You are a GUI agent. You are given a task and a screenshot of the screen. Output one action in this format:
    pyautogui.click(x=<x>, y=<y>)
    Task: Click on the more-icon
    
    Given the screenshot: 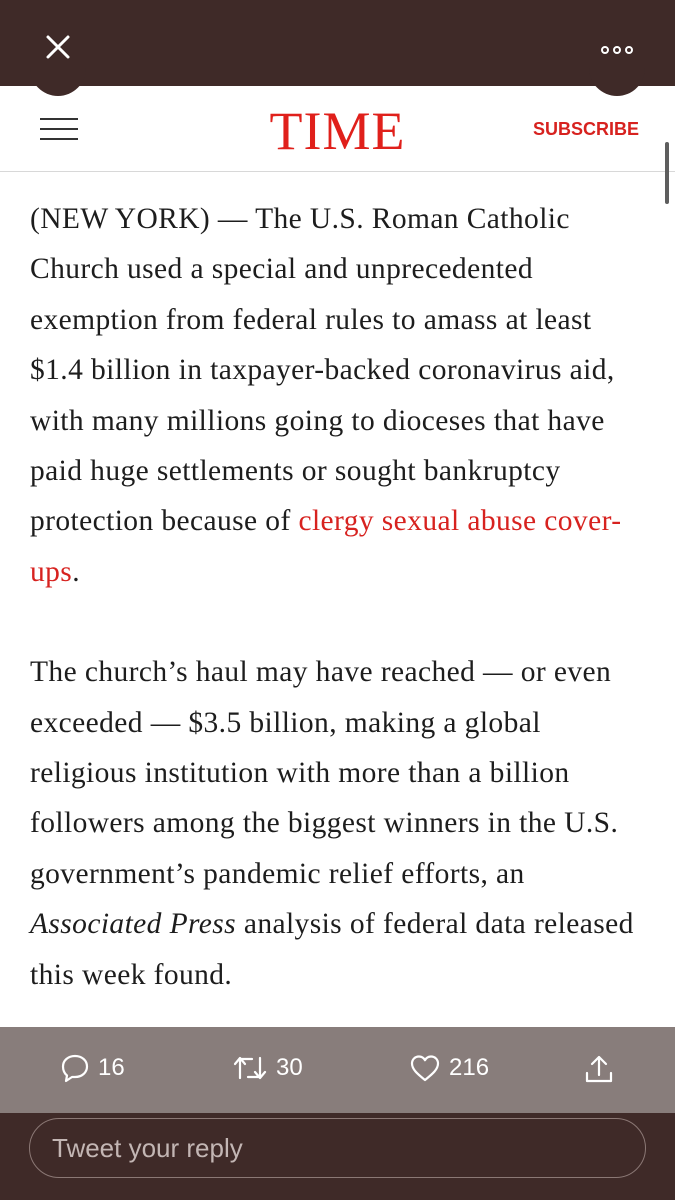 What is the action you would take?
    pyautogui.click(x=617, y=50)
    